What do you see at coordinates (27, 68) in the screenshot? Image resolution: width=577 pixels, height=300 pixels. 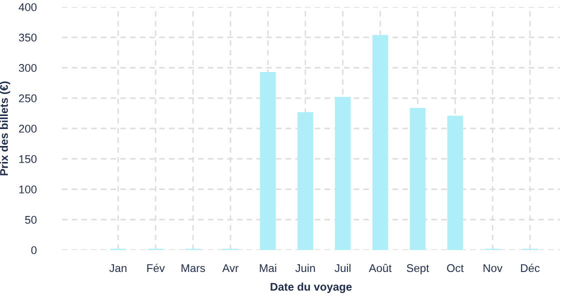 I see `y-tick-label: 300` at bounding box center [27, 68].